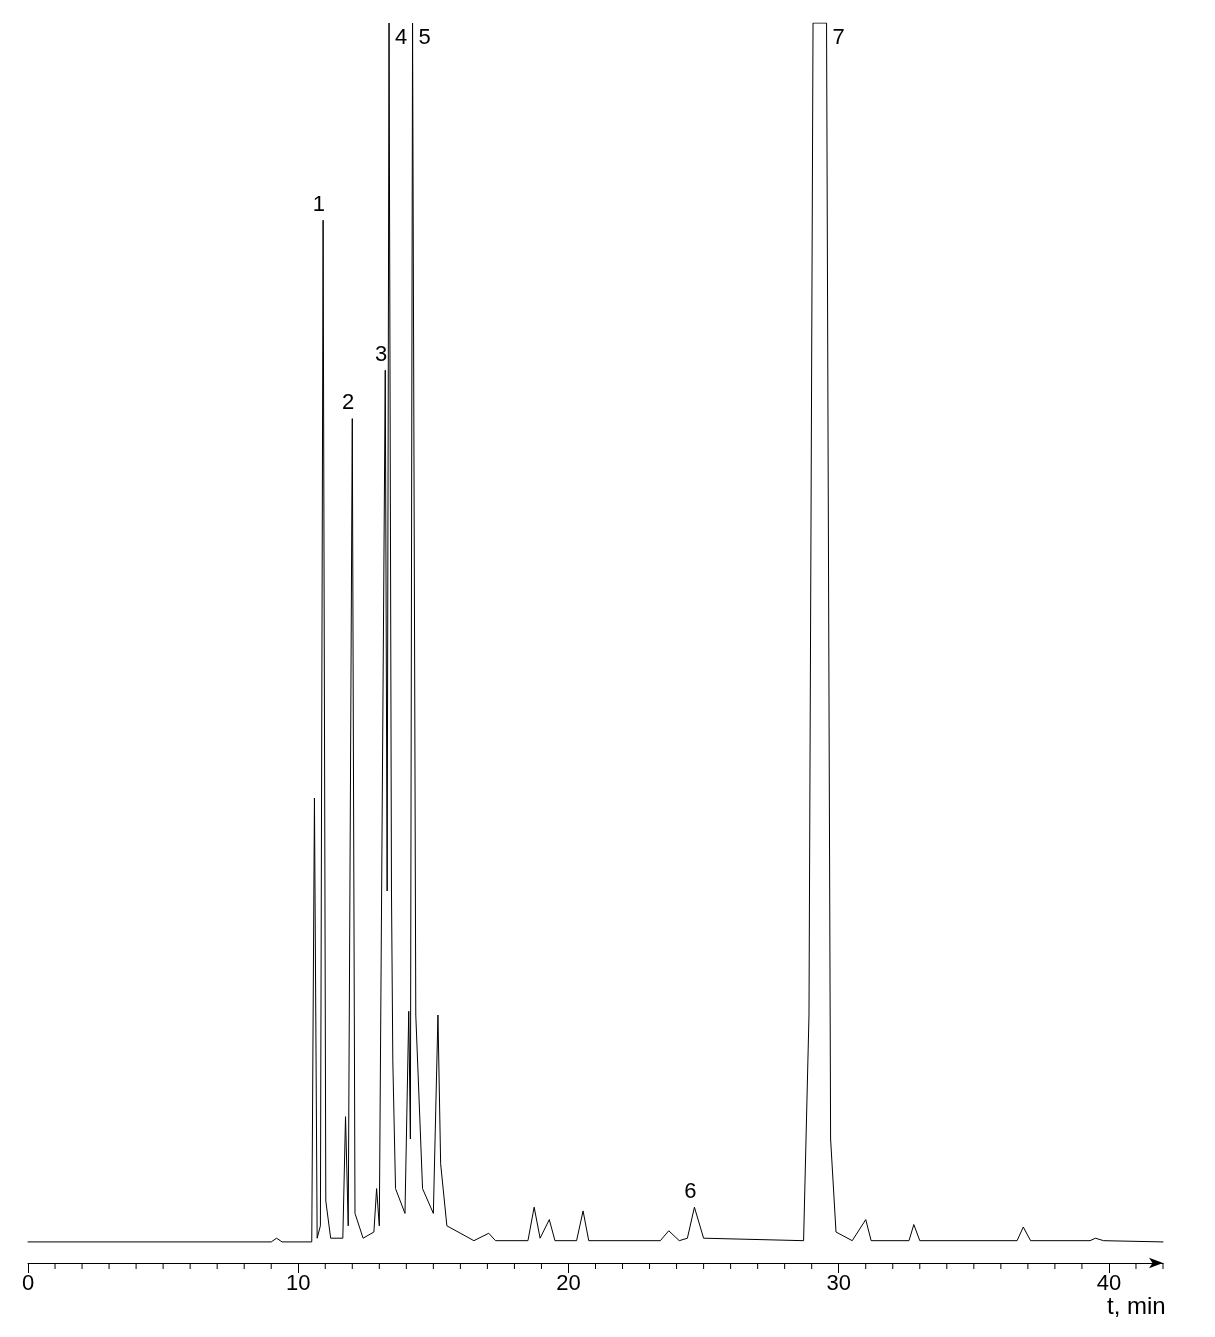 The width and height of the screenshot is (1215, 1337). What do you see at coordinates (381, 353) in the screenshot?
I see `annotation: 3` at bounding box center [381, 353].